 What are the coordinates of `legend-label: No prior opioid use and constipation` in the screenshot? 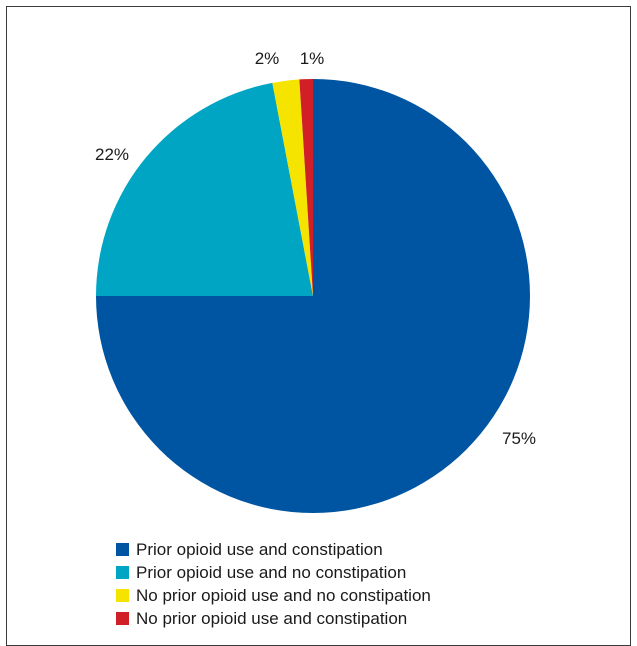 It's located at (272, 618).